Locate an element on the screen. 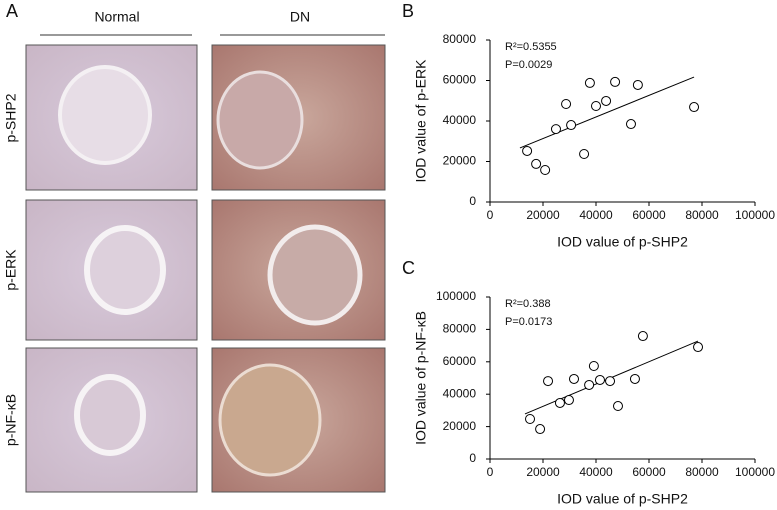 This screenshot has width=777, height=510. y-axis-title: IOD value of p-NF-κB is located at coordinates (421, 378).